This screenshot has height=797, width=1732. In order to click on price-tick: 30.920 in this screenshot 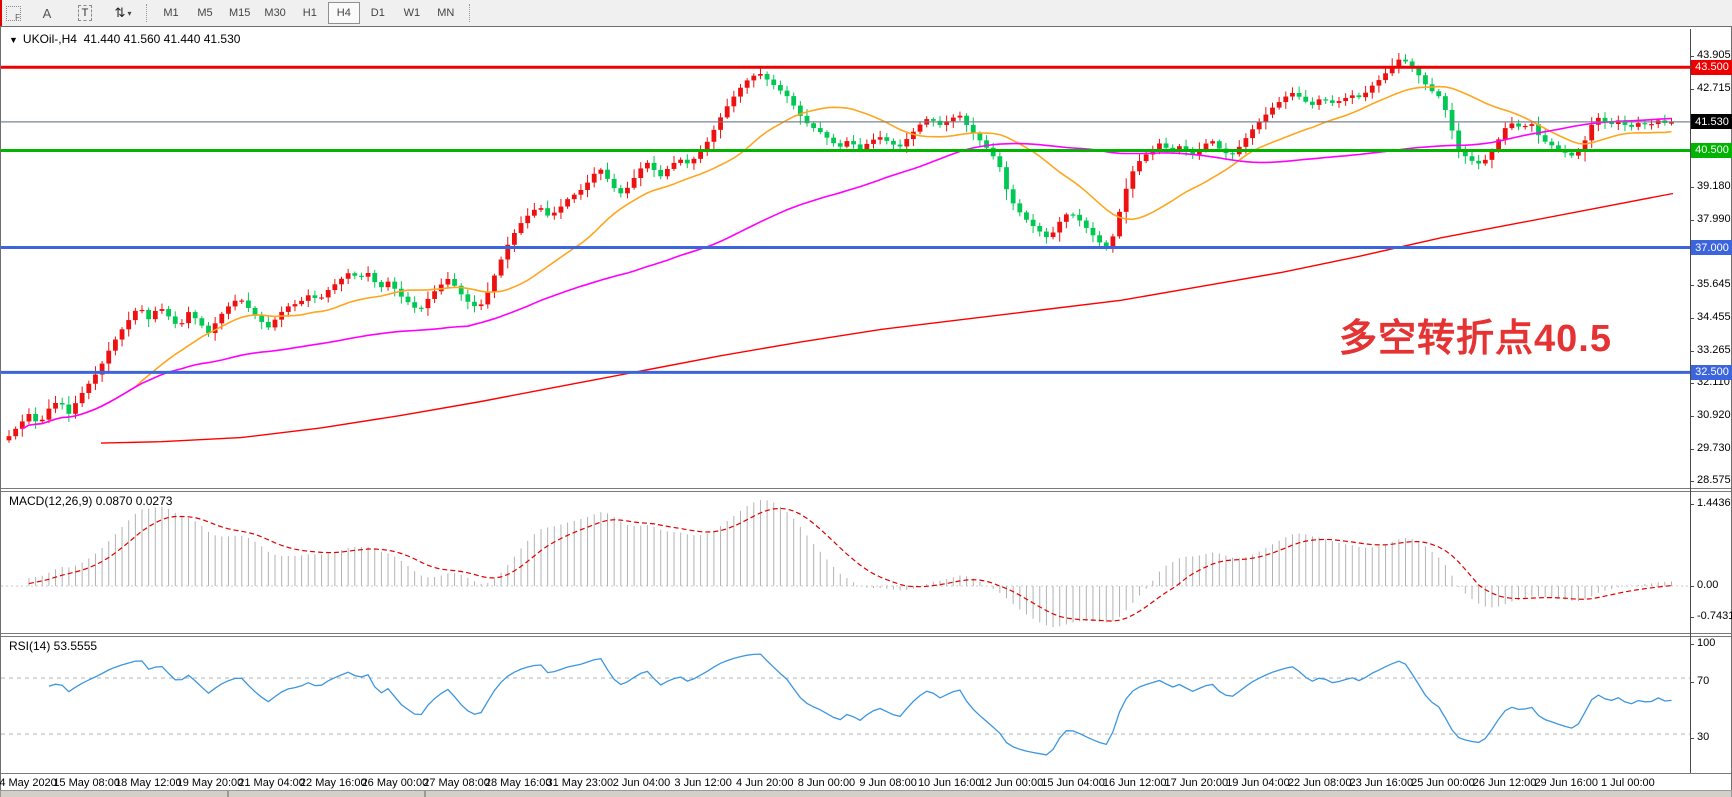, I will do `click(1714, 415)`.